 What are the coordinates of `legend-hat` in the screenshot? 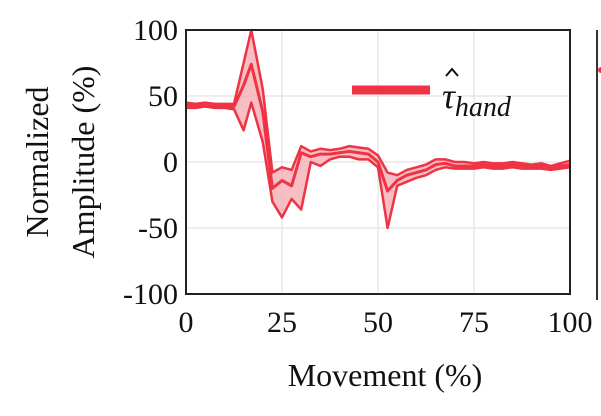 It's located at (452, 72).